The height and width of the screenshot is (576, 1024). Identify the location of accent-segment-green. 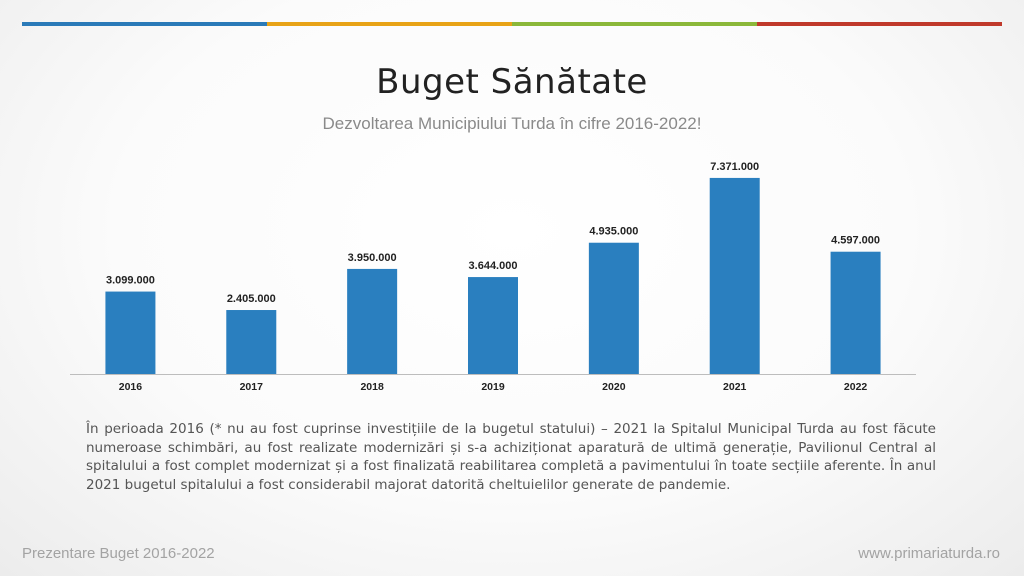
(634, 24).